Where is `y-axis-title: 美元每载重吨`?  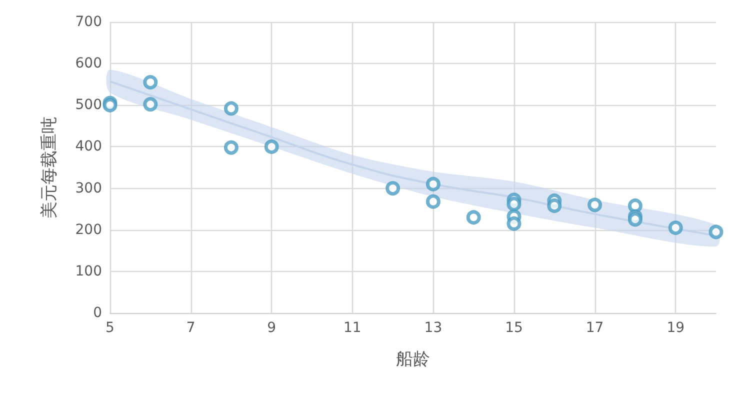 y-axis-title: 美元每载重吨 is located at coordinates (50, 167).